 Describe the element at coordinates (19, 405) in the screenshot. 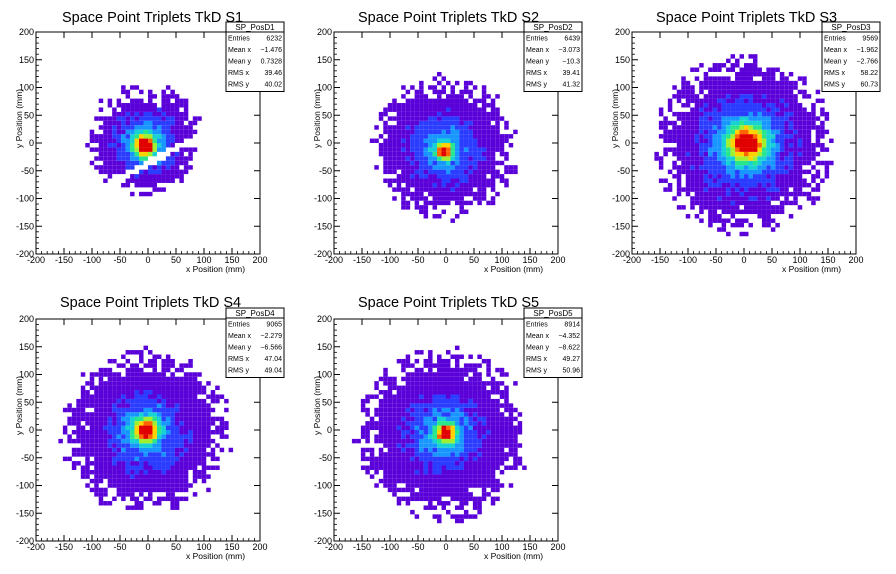

I see `y-axis-title: y Position (mm)` at that location.